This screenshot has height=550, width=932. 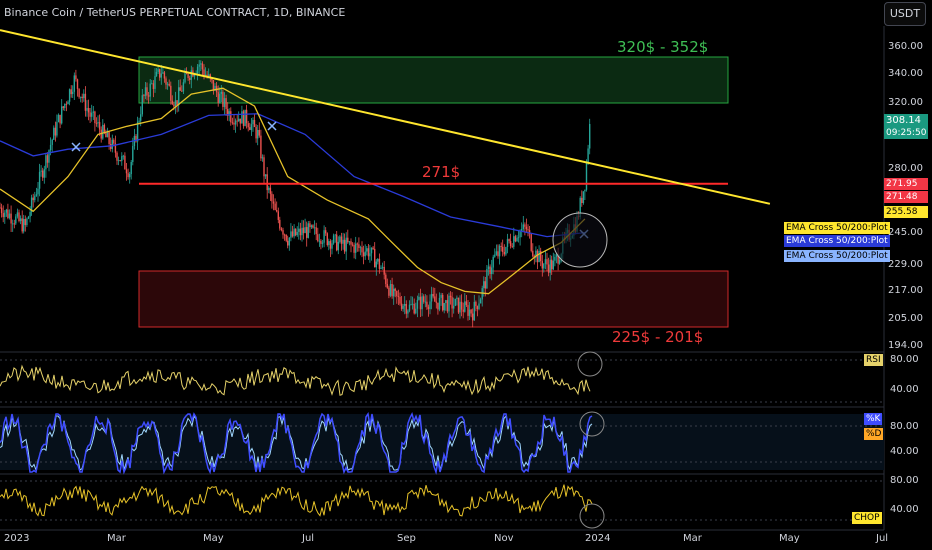 I want to click on time-tick: Mar, so click(x=692, y=538).